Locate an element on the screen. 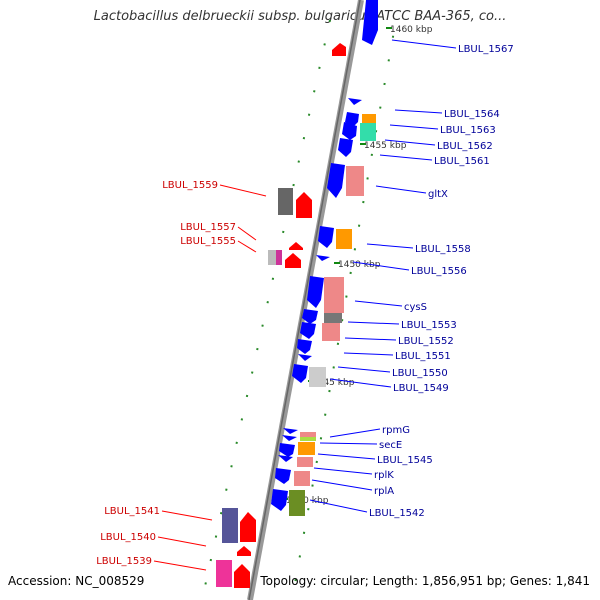  gene-label: LBUL_1559 is located at coordinates (190, 185).